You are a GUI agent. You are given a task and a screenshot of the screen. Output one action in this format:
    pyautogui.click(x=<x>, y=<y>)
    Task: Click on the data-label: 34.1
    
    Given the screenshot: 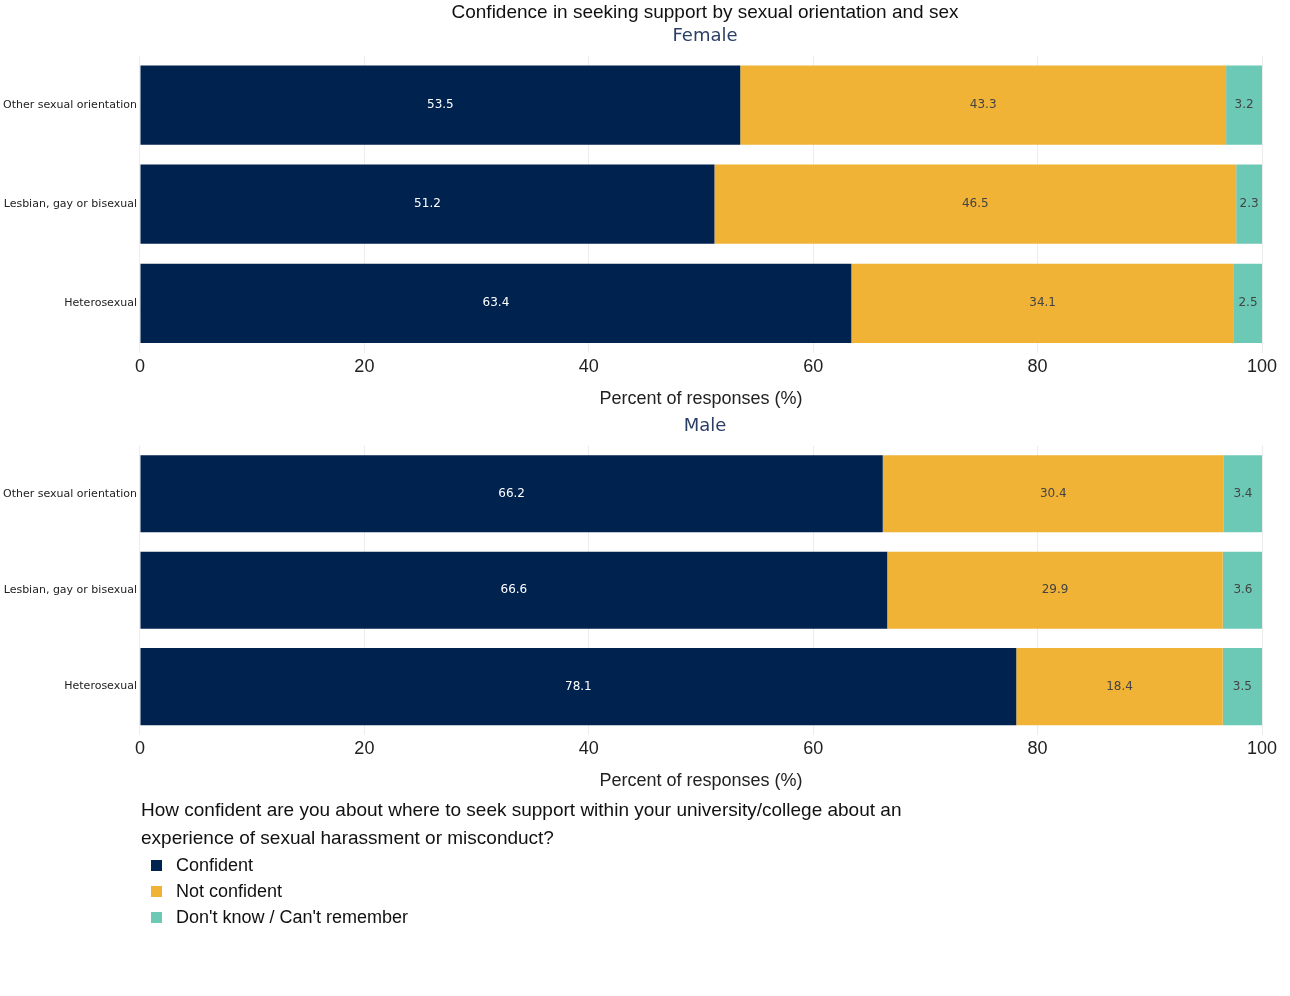 What is the action you would take?
    pyautogui.click(x=1042, y=302)
    